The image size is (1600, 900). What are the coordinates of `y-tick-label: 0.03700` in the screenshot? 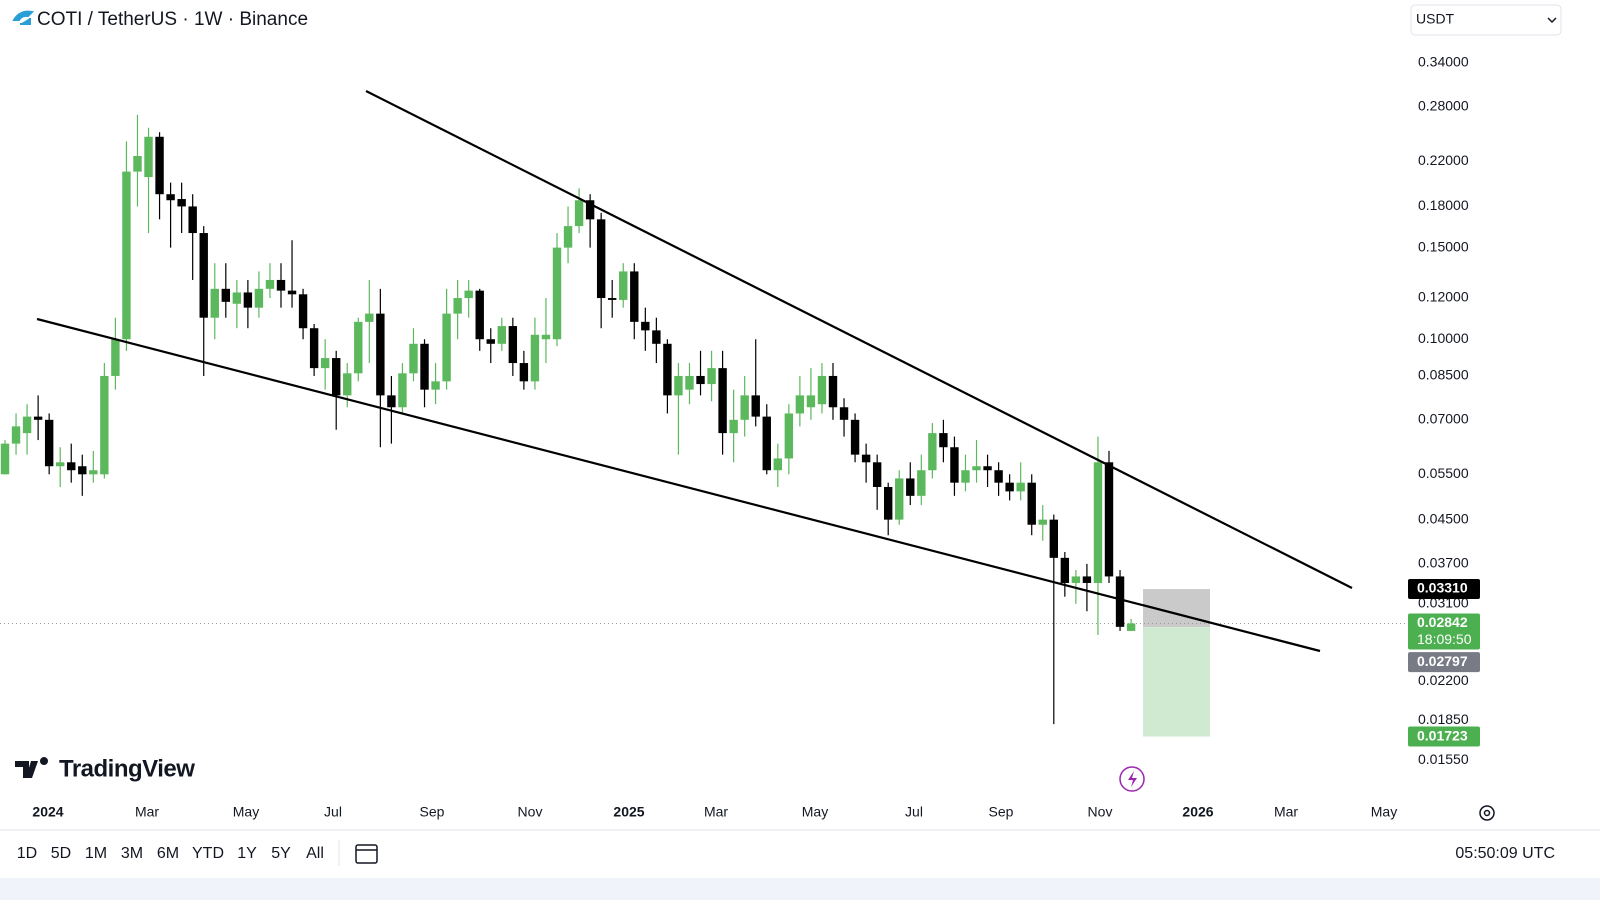 It's located at (1443, 563).